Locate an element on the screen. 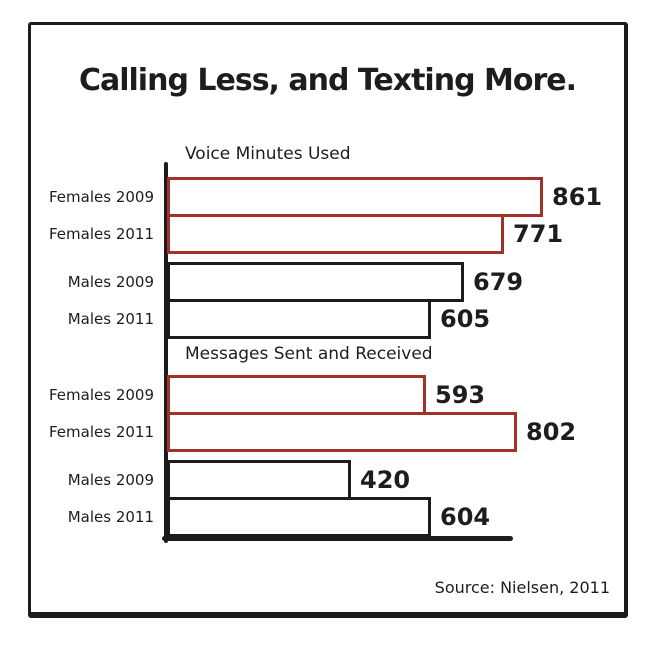 The image size is (663, 655). bar-row: Males 2011 605 is located at coordinates (332, 319).